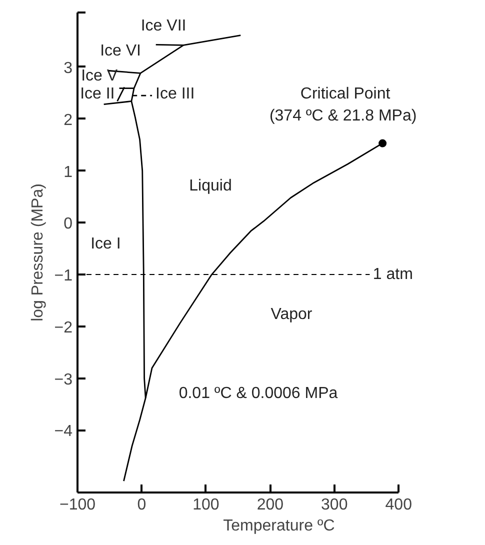 This screenshot has width=485, height=545. What do you see at coordinates (68, 120) in the screenshot?
I see `y-tick-label: 2` at bounding box center [68, 120].